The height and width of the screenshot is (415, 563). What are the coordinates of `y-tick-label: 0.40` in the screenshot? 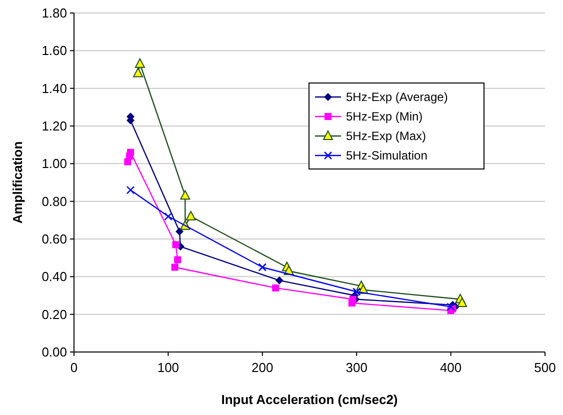 It's located at (54, 276).